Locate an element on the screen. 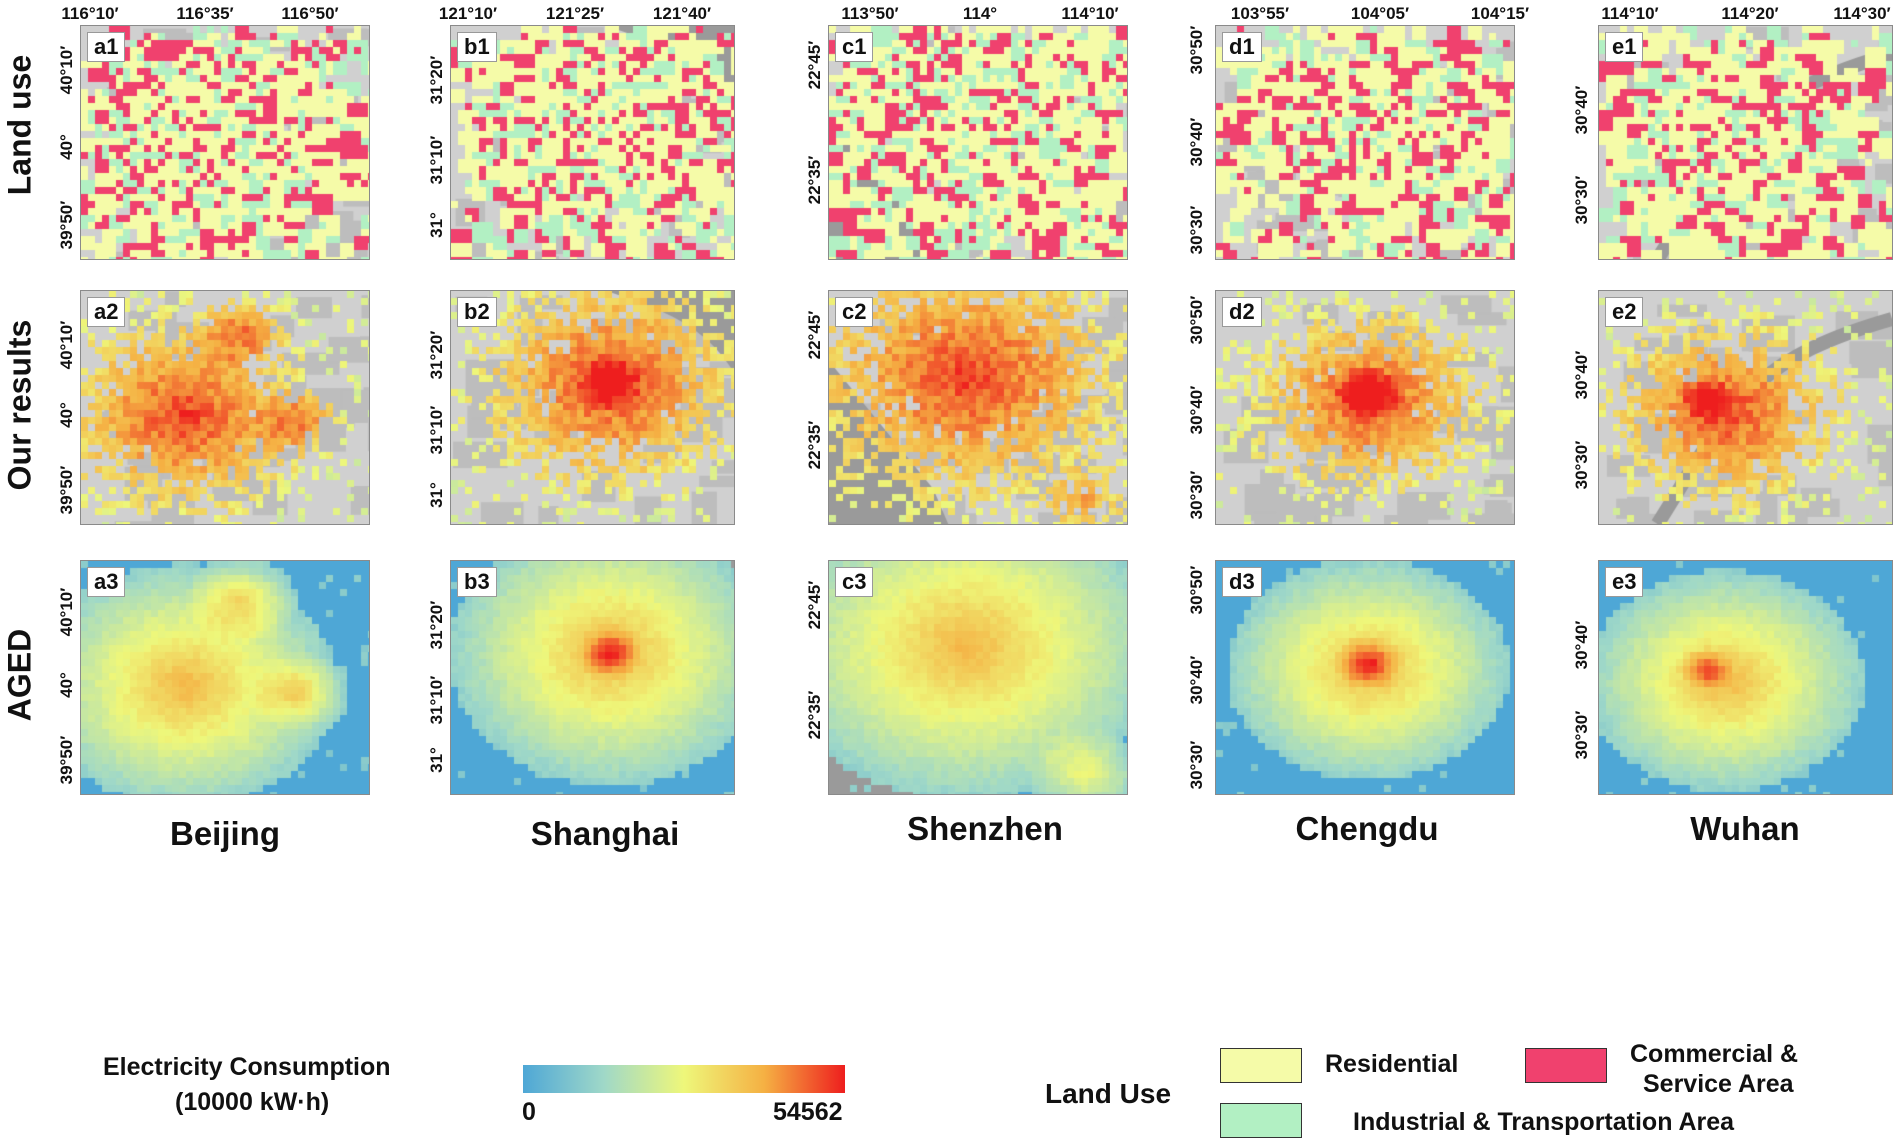 The image size is (1900, 1140). left-tick-b2-2: 31° is located at coordinates (436, 495).